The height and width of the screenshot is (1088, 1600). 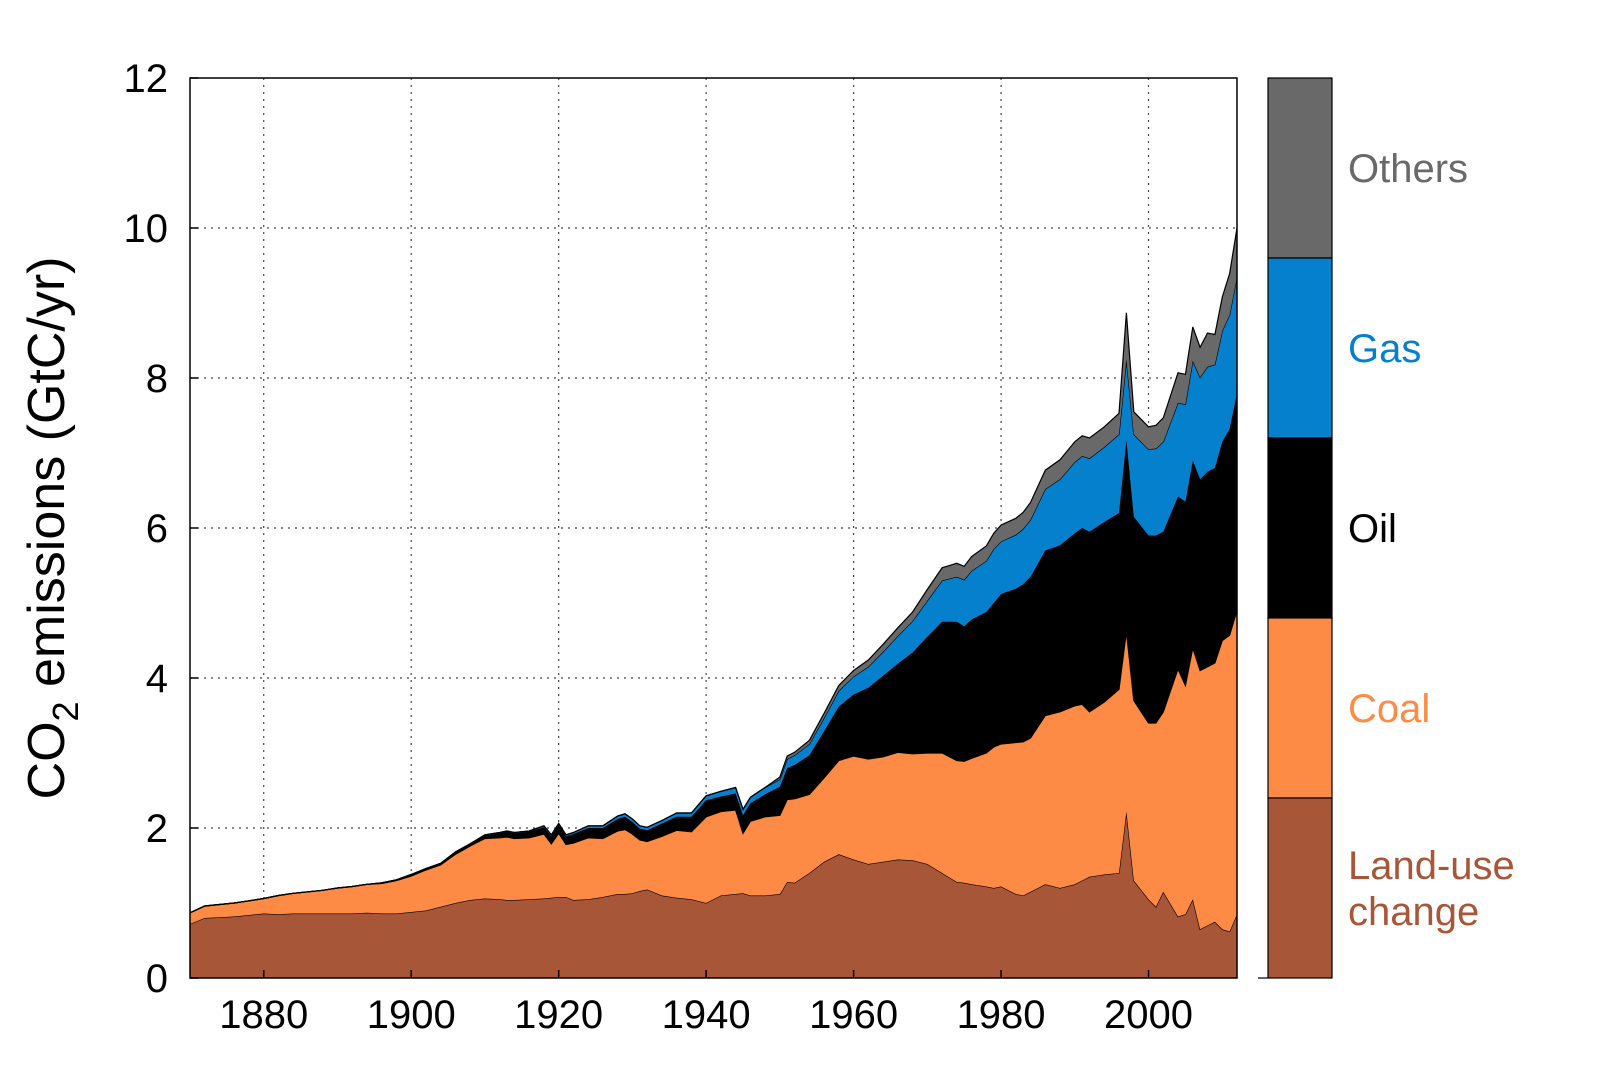 I want to click on y-tick-label: 0, so click(x=157, y=979).